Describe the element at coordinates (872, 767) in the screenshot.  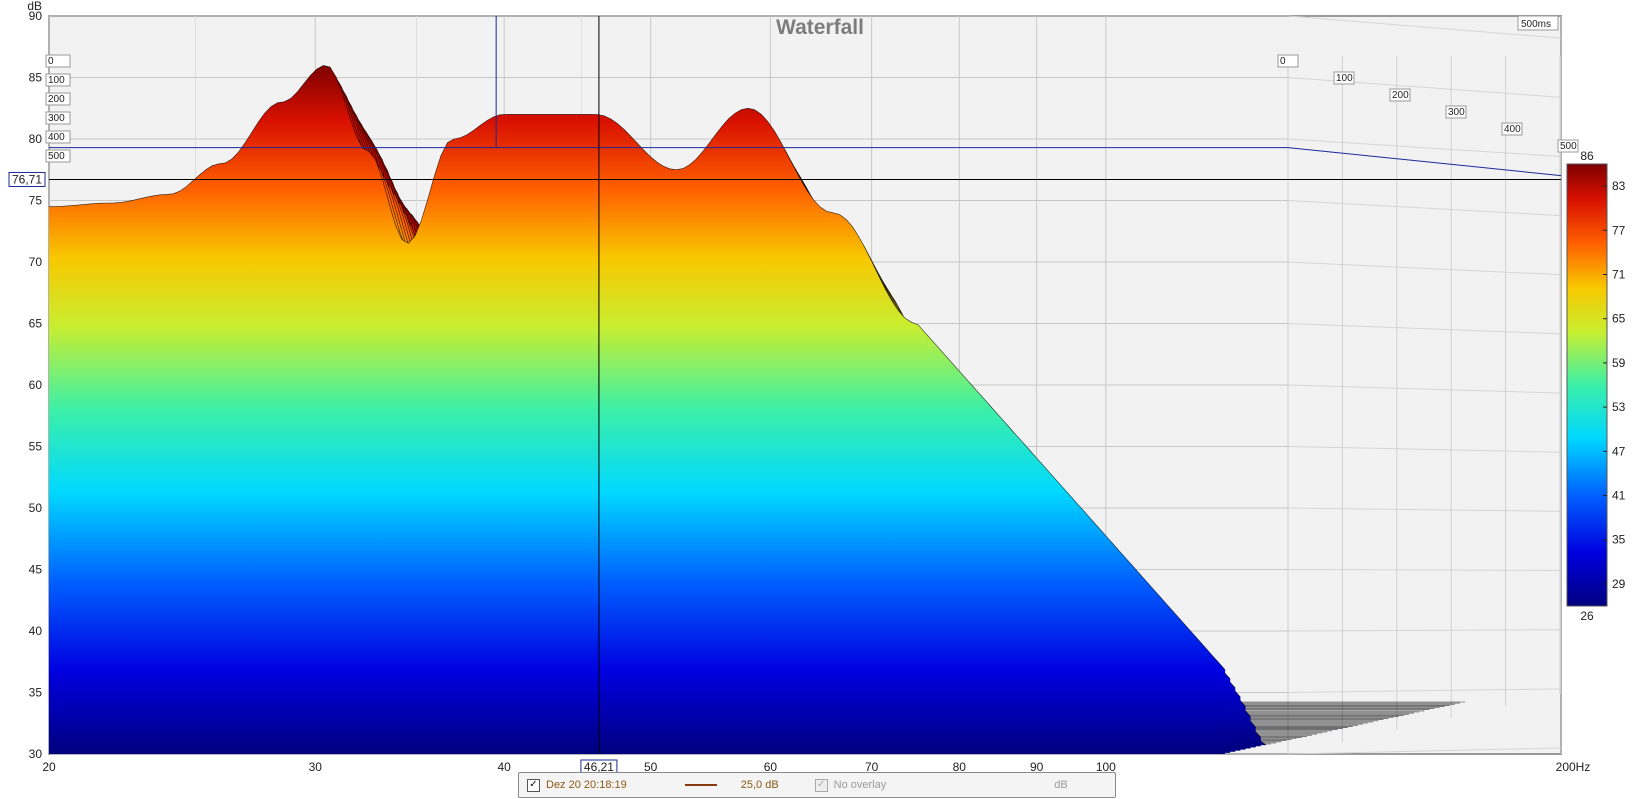
I see `x-tick-label: 70` at that location.